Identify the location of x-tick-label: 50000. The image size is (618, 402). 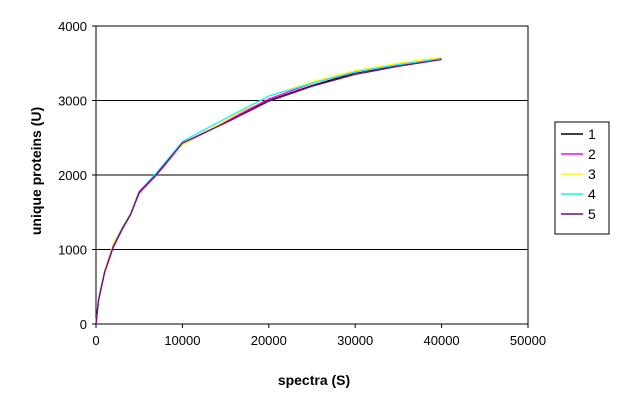
(528, 340).